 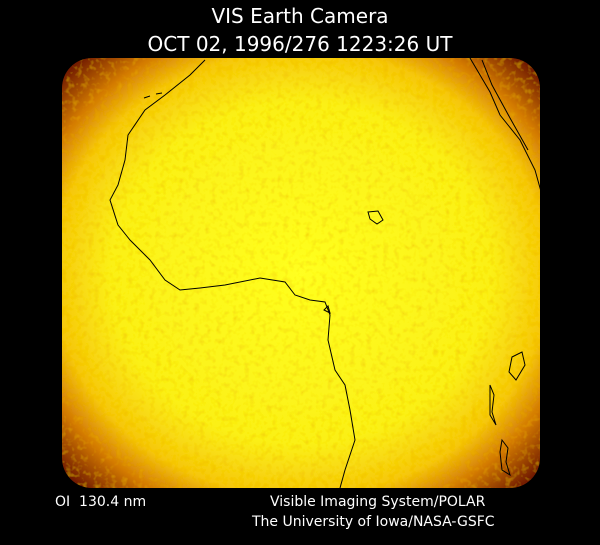 I want to click on subtitle: OCT 02, 1996/276 1223:26 UT, so click(x=301, y=44).